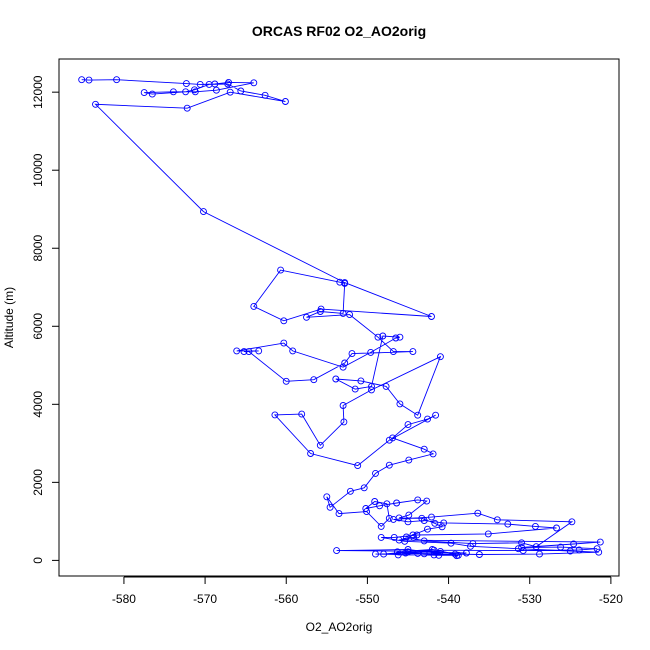  What do you see at coordinates (124, 599) in the screenshot?
I see `x-tick-label: -580` at bounding box center [124, 599].